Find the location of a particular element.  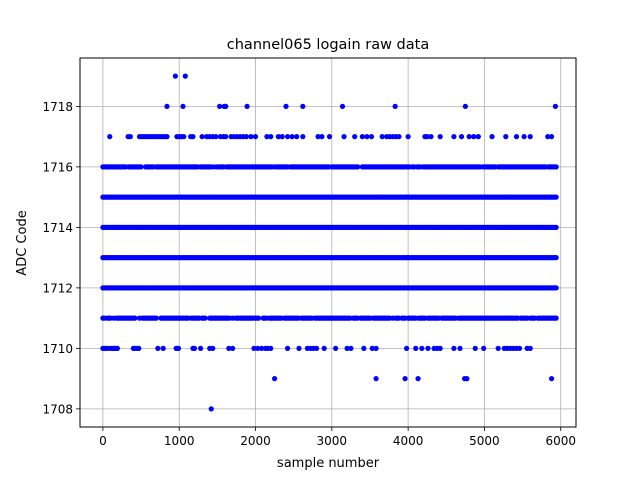

x-tick-label: 0 is located at coordinates (103, 441).